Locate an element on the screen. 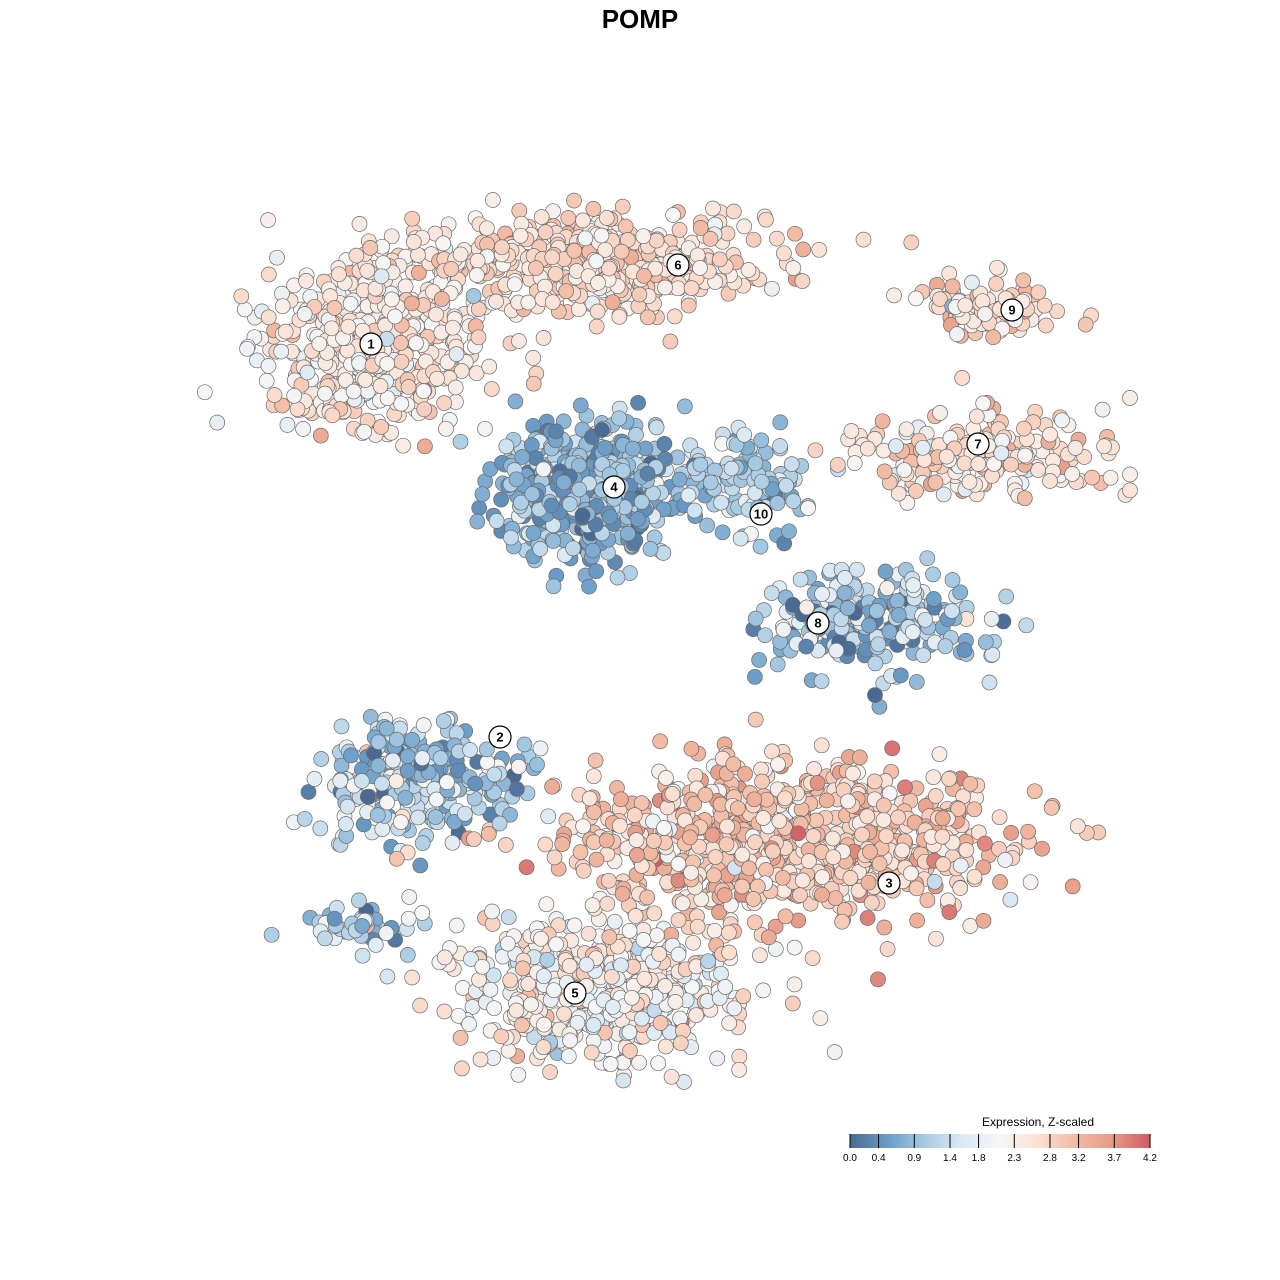  cluster-label-8: 8 is located at coordinates (818, 623).